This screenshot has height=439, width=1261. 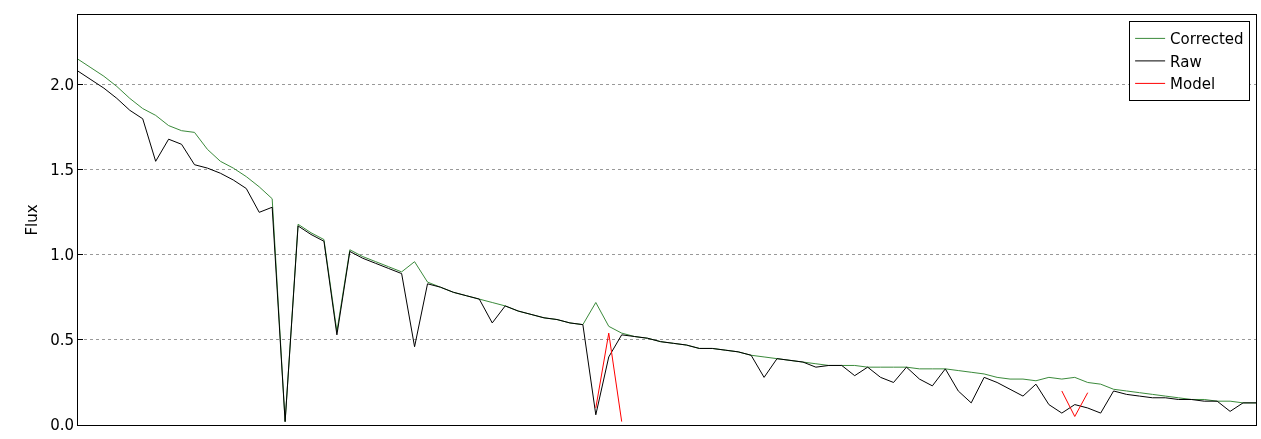 I want to click on y-tick-label: 1.5, so click(x=62, y=170).